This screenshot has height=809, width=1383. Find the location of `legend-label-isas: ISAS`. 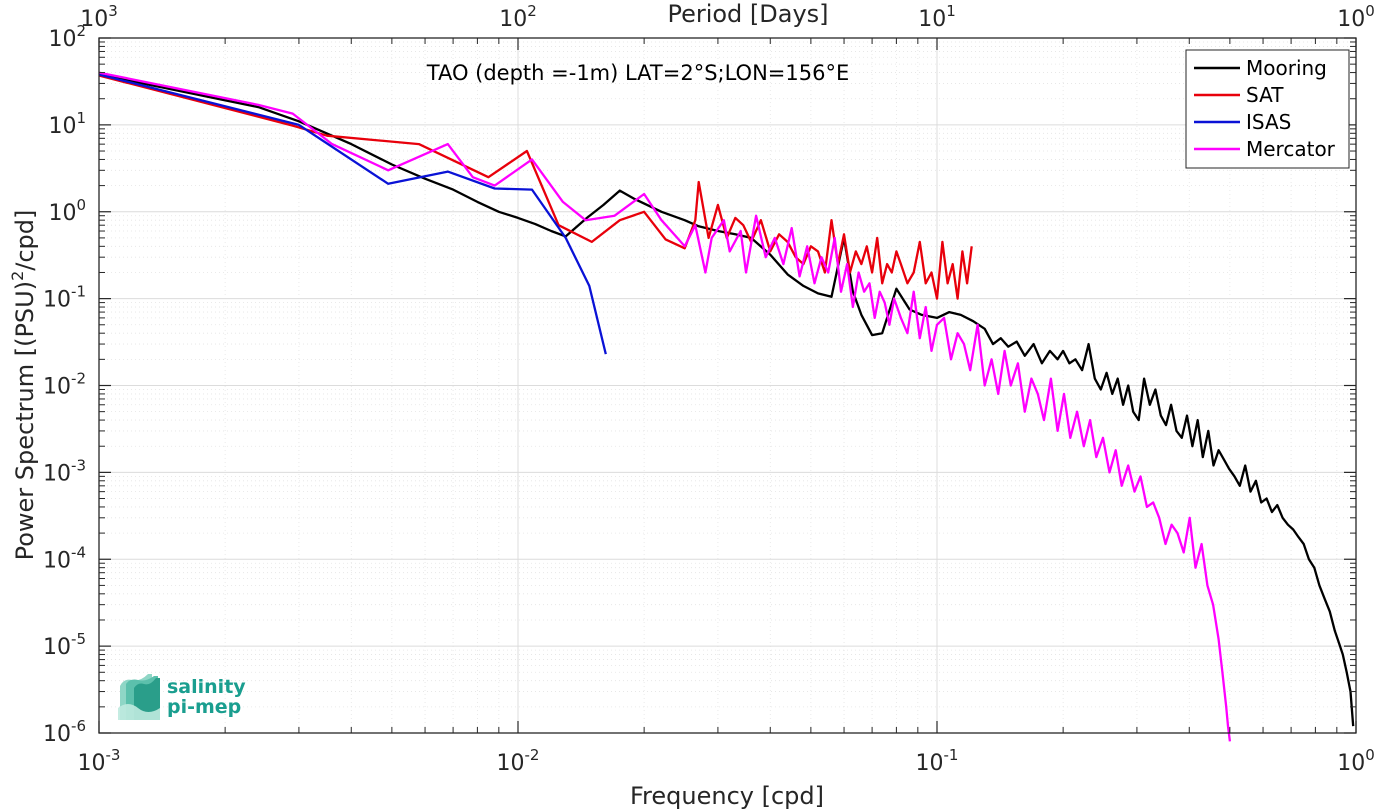

legend-label-isas: ISAS is located at coordinates (1268, 122).